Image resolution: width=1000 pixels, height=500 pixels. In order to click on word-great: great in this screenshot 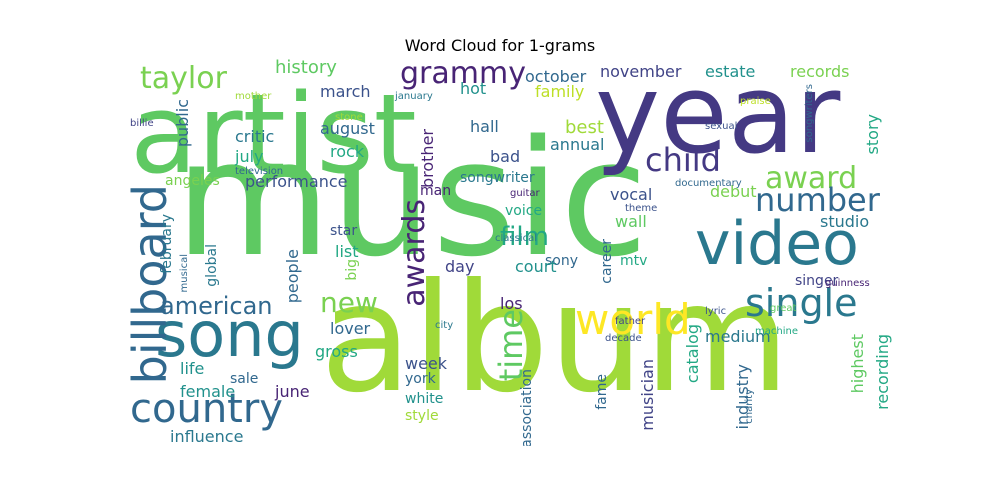, I will do `click(783, 308)`.